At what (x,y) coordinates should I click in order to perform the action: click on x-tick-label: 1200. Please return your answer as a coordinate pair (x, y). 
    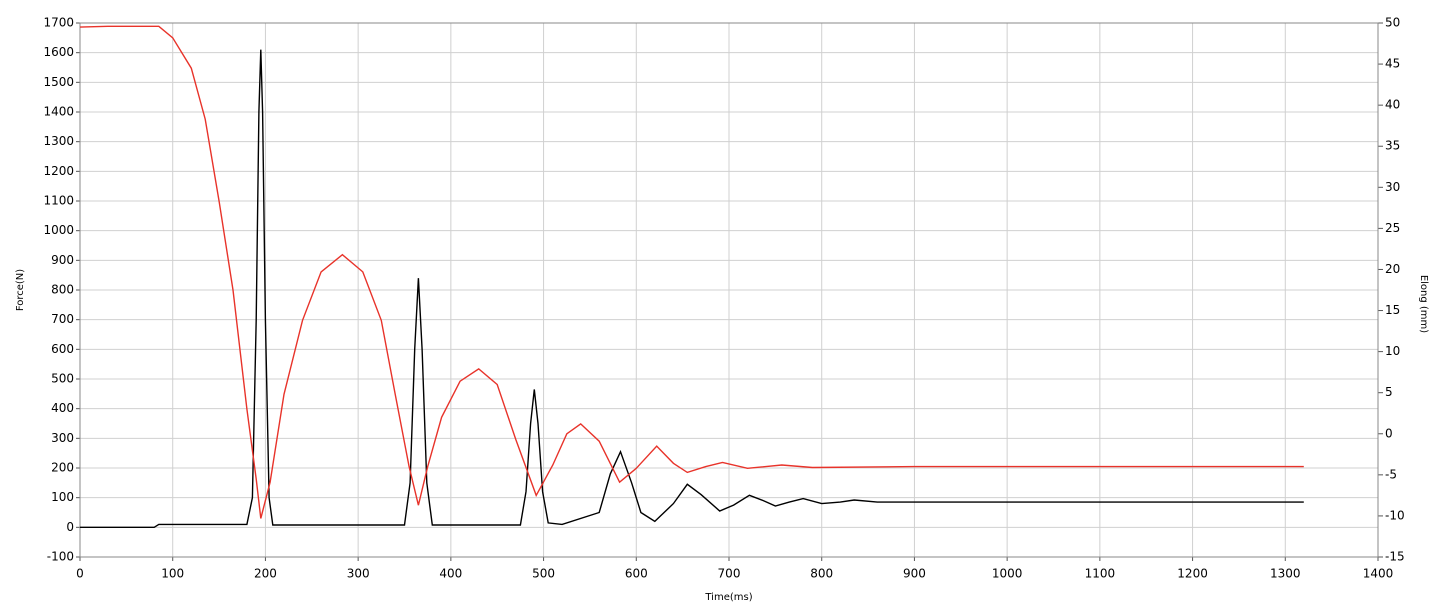
    Looking at the image, I should click on (1192, 574).